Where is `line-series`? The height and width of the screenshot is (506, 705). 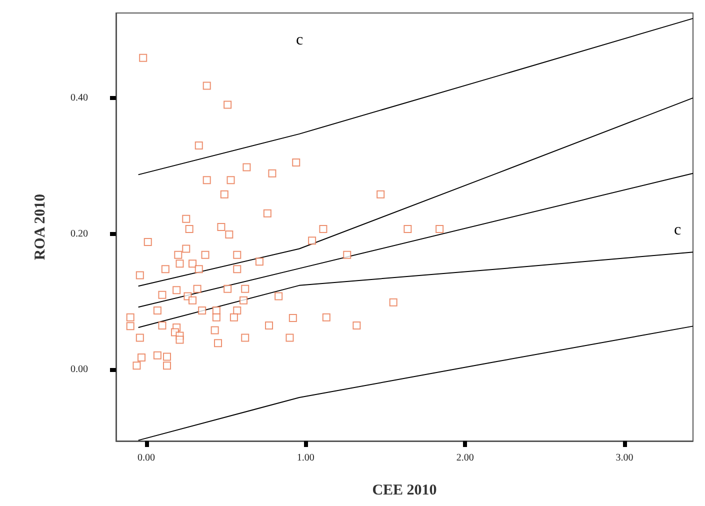 line-series is located at coordinates (416, 290).